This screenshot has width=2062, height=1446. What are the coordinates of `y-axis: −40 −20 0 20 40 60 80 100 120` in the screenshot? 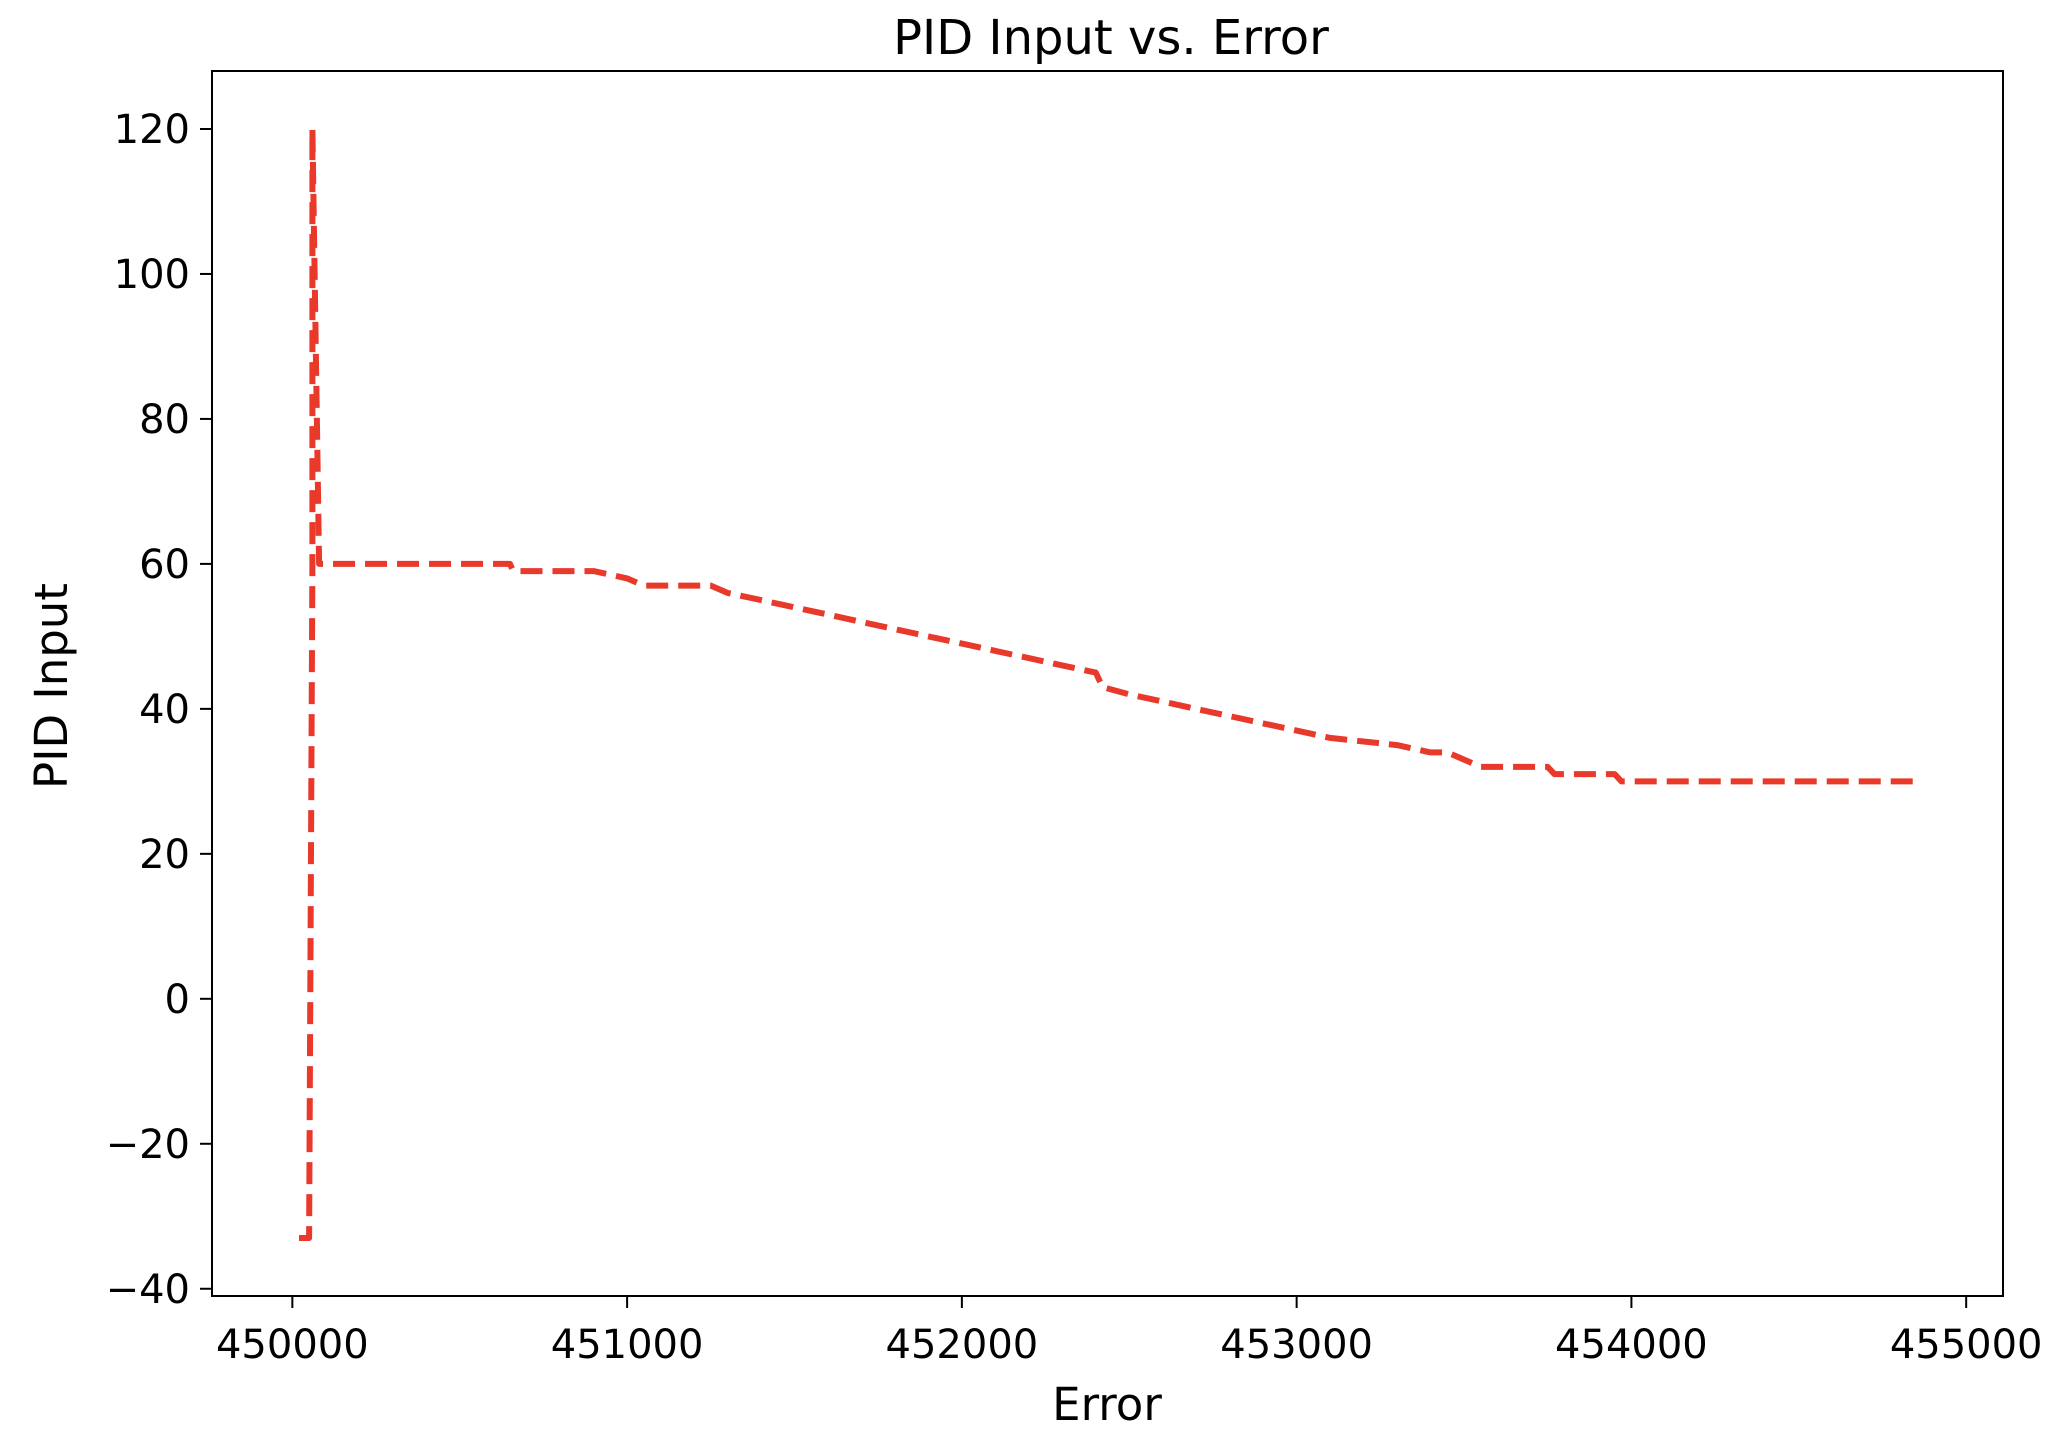 It's located at (159, 710).